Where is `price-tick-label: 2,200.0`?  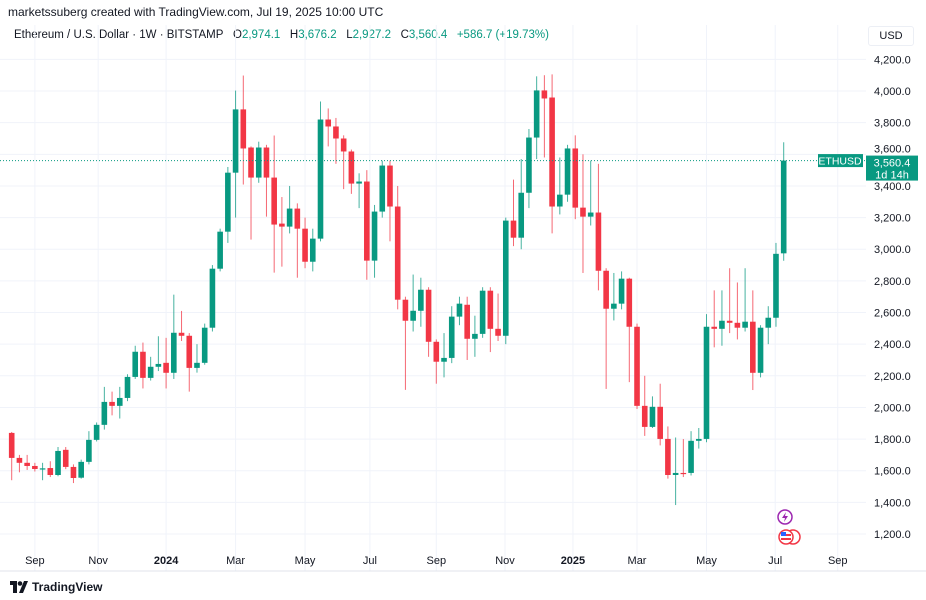 price-tick-label: 2,200.0 is located at coordinates (892, 377).